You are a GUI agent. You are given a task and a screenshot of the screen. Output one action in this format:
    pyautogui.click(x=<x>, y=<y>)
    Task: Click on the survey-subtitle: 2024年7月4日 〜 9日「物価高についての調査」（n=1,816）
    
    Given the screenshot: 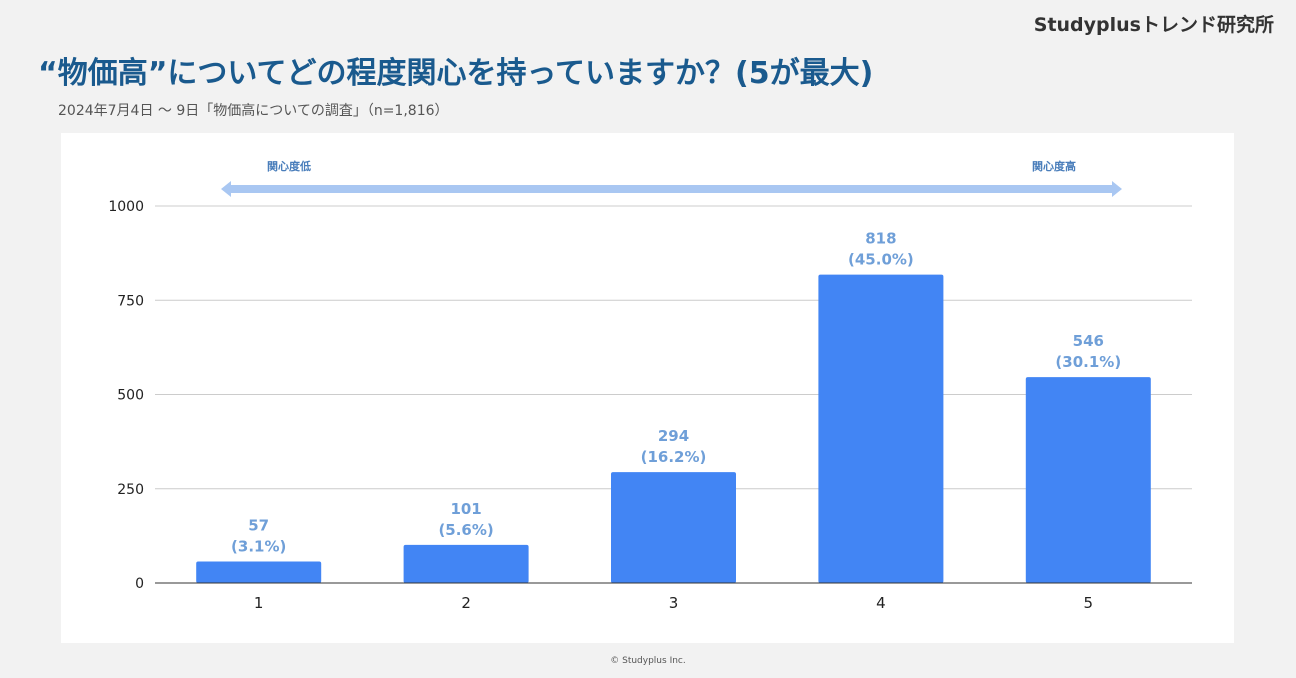 What is the action you would take?
    pyautogui.click(x=253, y=111)
    